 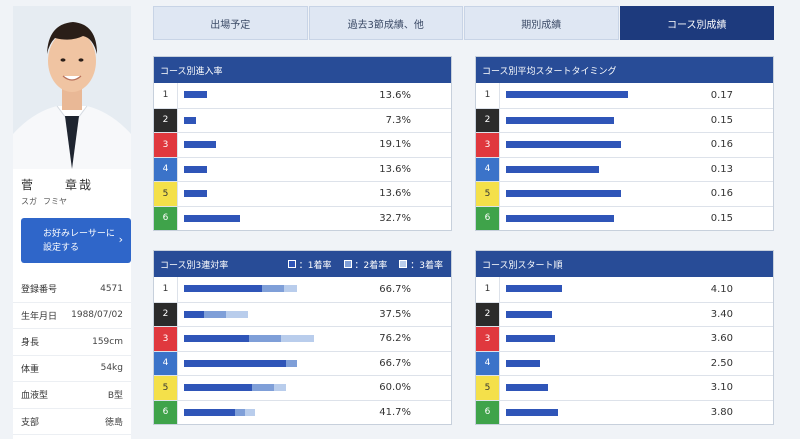 I want to click on course-row-4: 4 66.7%, so click(x=302, y=362).